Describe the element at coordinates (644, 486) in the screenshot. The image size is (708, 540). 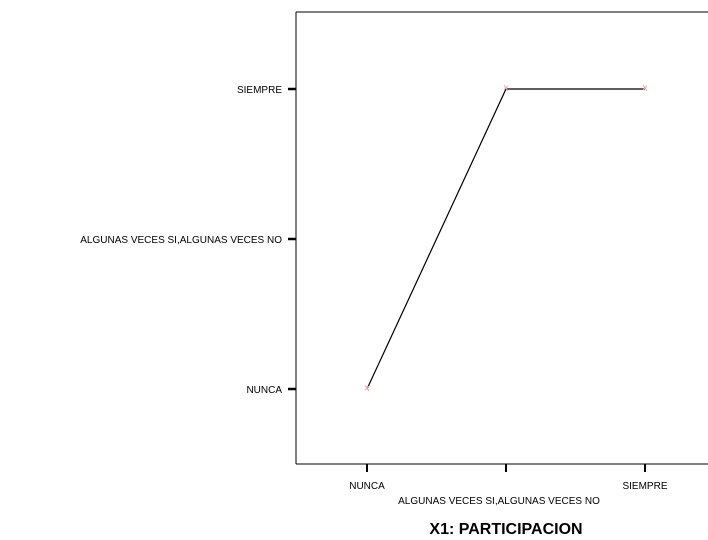
I see `x-tick-label: SIEMPRE` at that location.